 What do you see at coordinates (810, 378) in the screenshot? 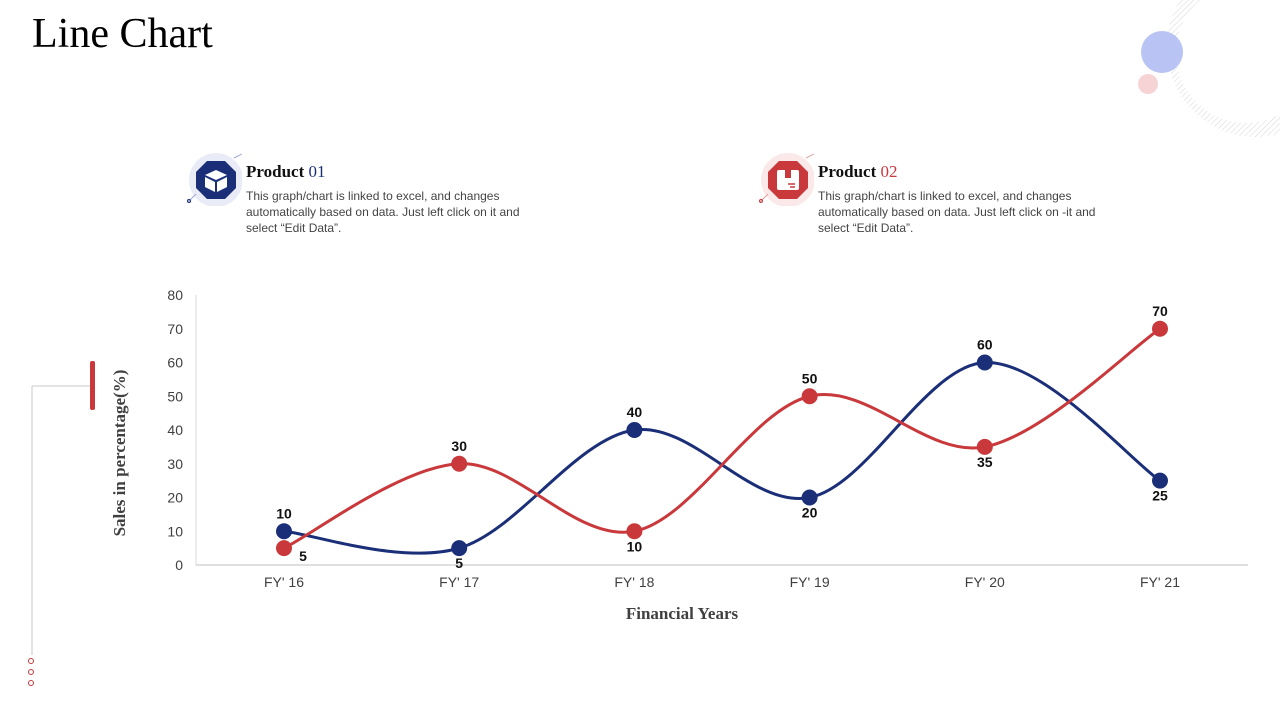
I see `data-label: 50` at bounding box center [810, 378].